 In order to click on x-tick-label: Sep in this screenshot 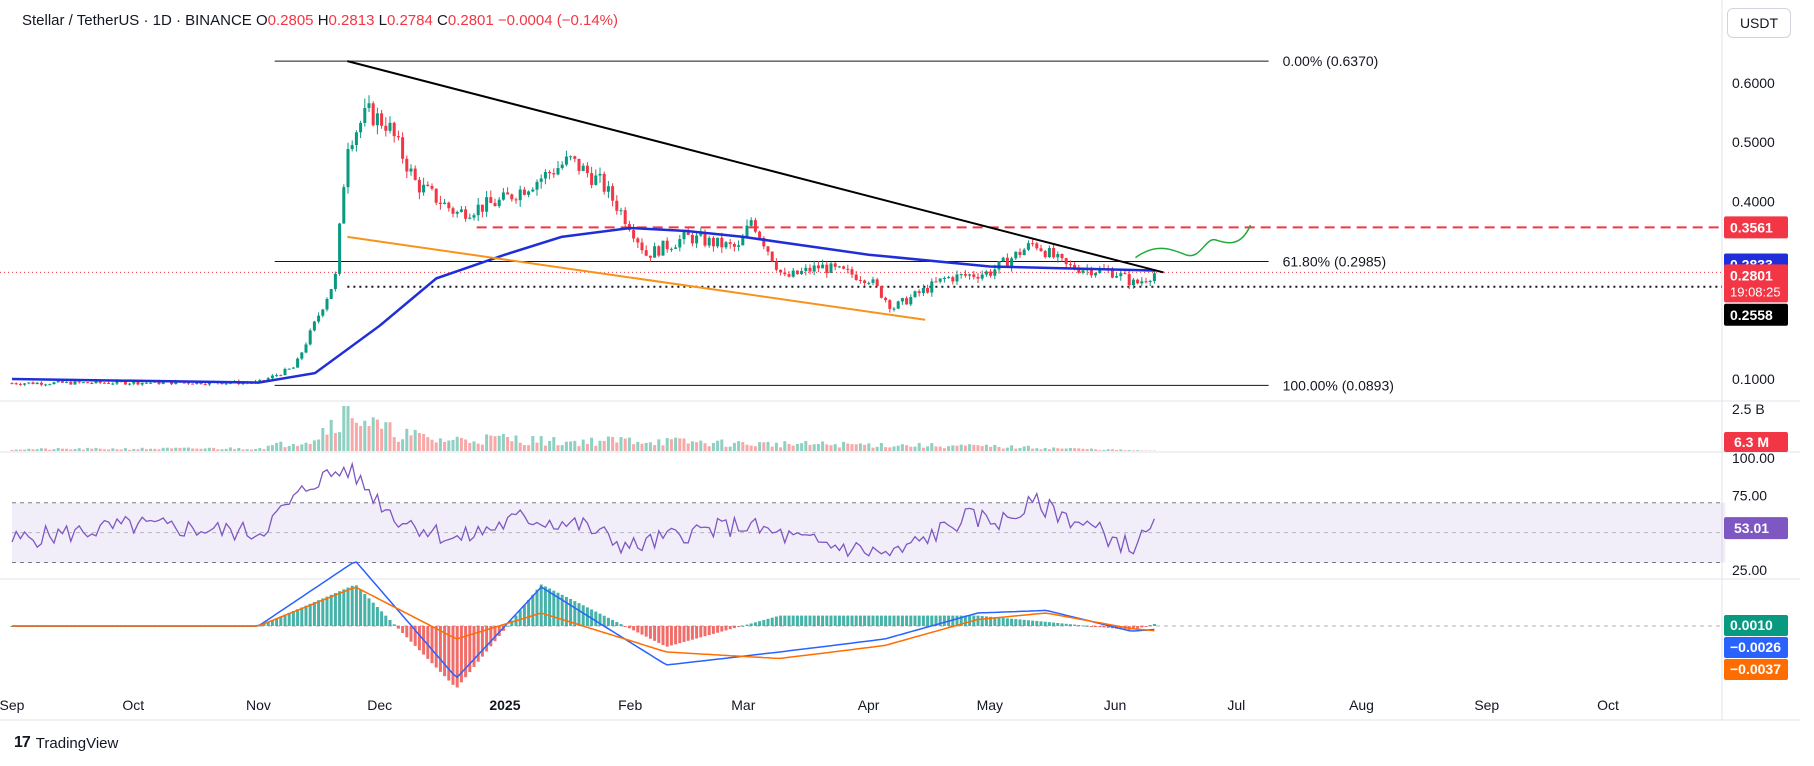, I will do `click(12, 705)`.